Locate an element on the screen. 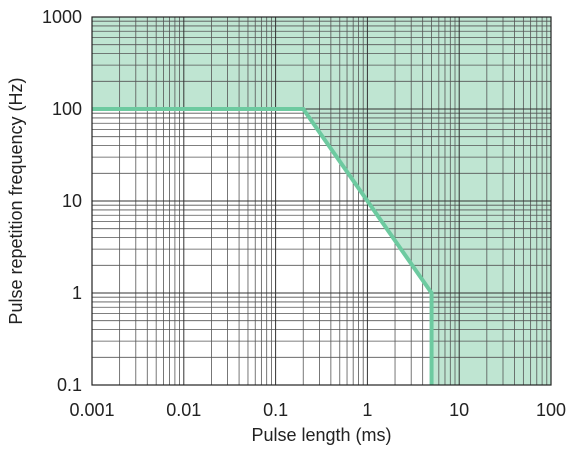  x-tick-label: 0.01 is located at coordinates (183, 410).